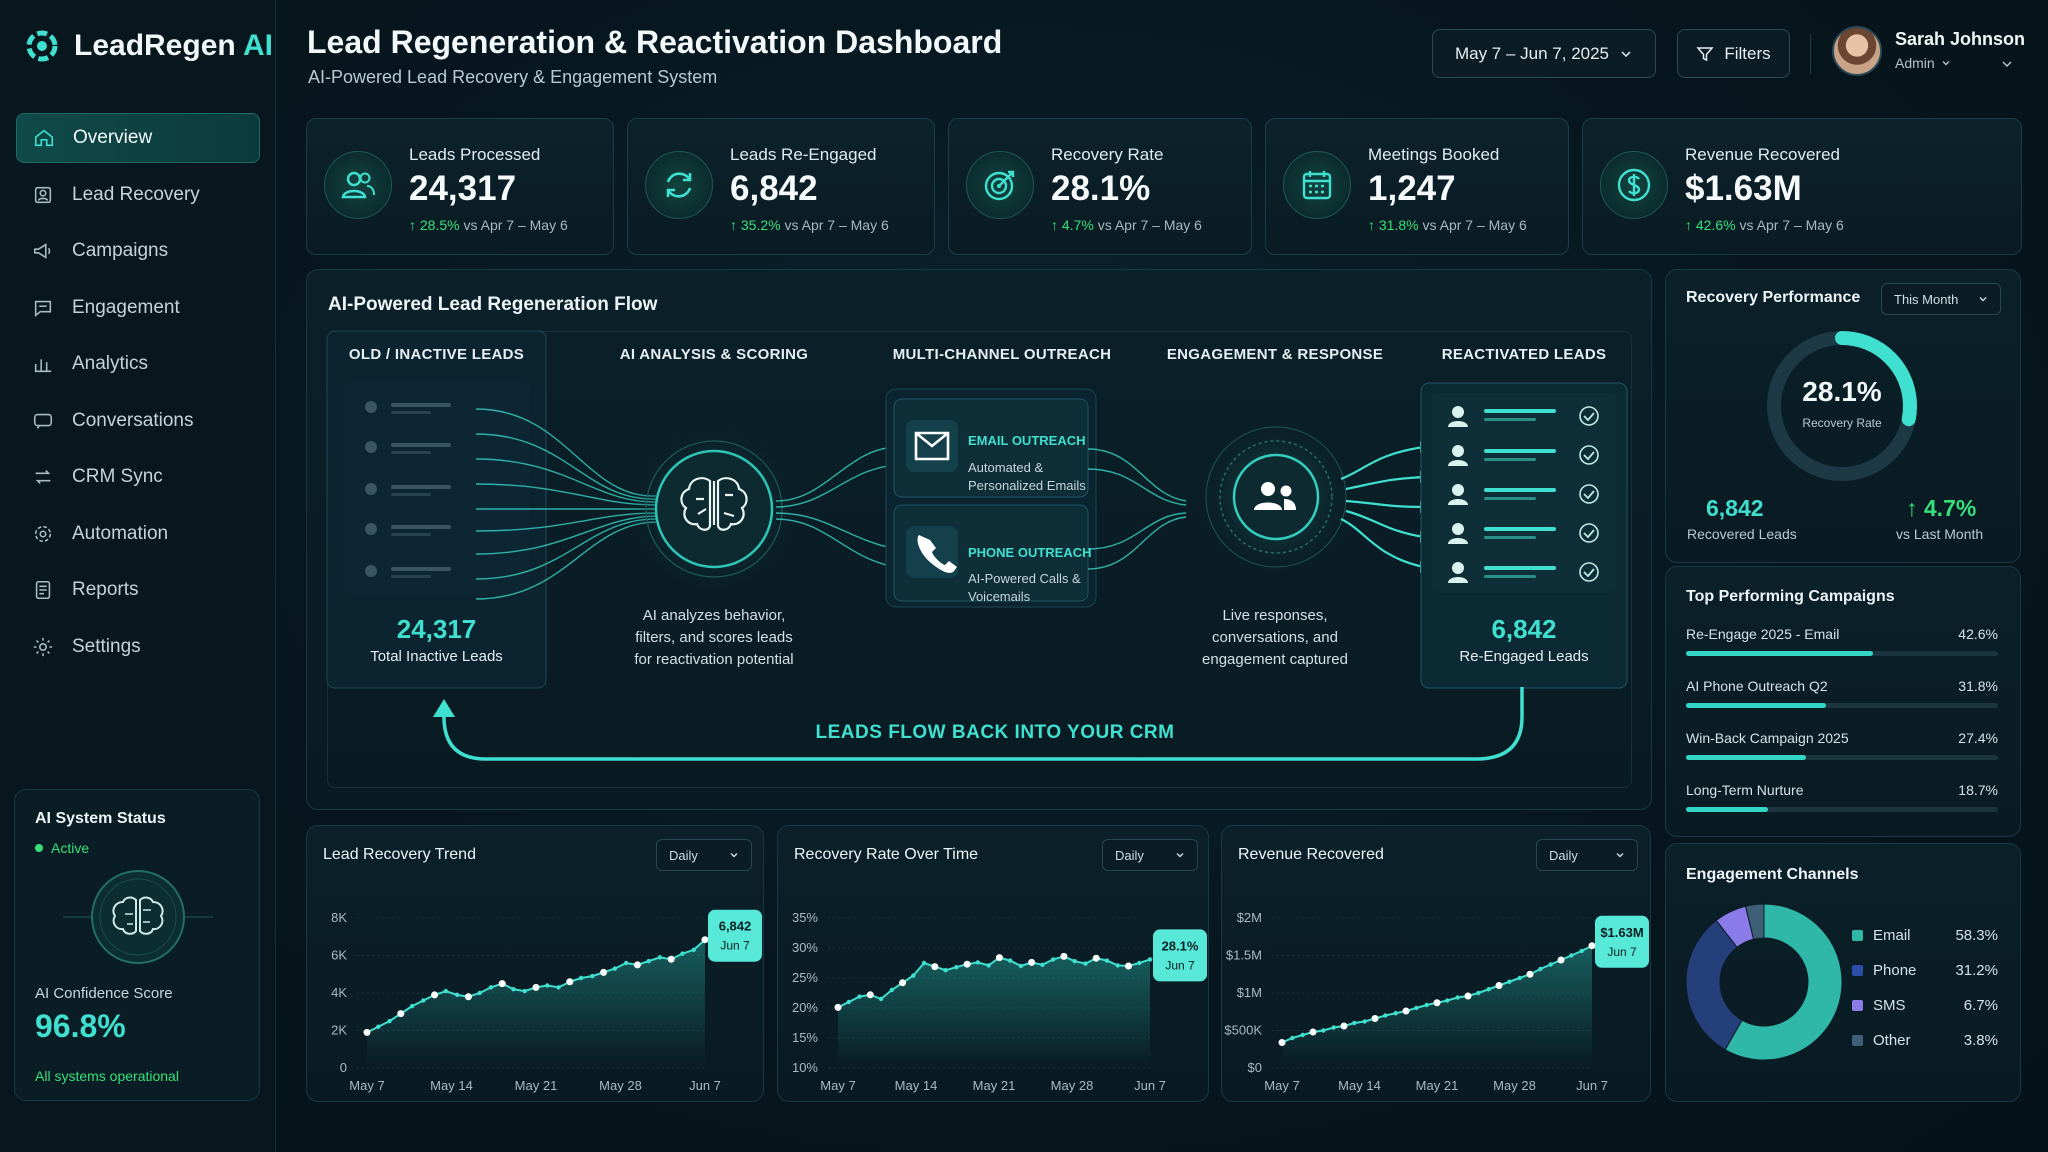 Image resolution: width=2048 pixels, height=1152 pixels. Describe the element at coordinates (138, 138) in the screenshot. I see `sidebar-item-overview: Overview` at that location.